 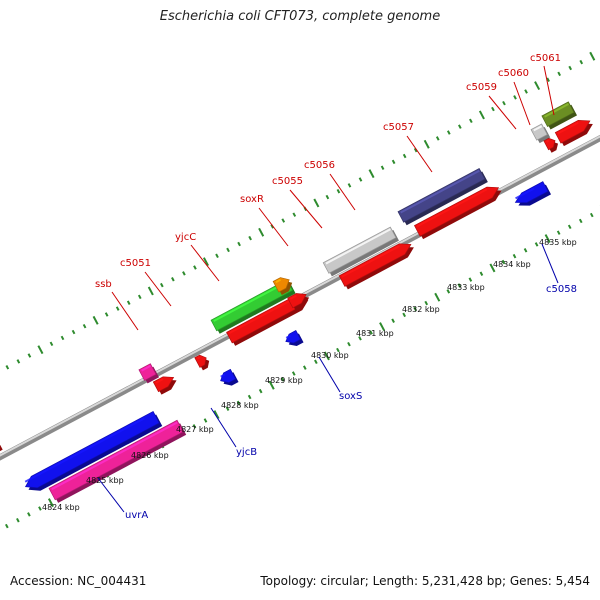 What do you see at coordinates (252, 199) in the screenshot?
I see `gene-label-soxR: soxR` at bounding box center [252, 199].